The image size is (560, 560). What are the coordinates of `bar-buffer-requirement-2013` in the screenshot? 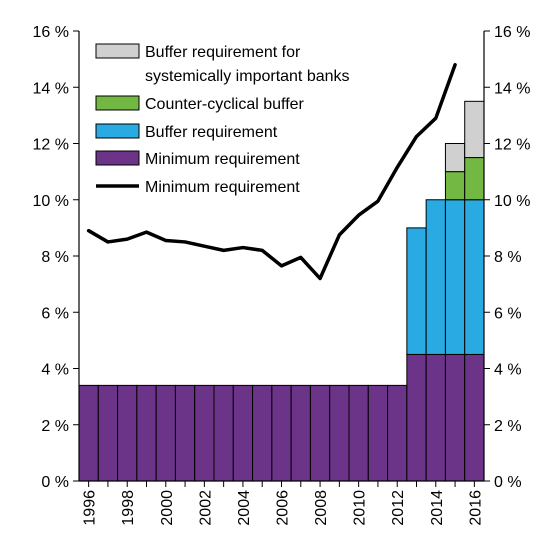 It's located at (416, 291).